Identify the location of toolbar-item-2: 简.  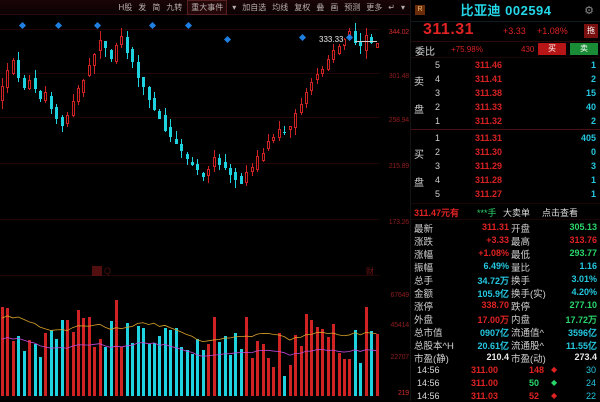
(156, 7).